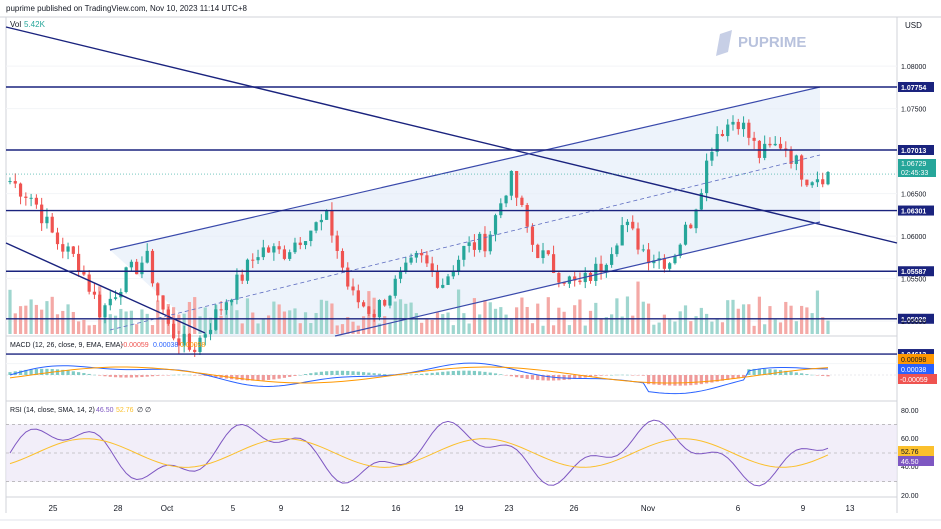 The image size is (941, 529). I want to click on price-tick-label: 1.08000, so click(913, 67).